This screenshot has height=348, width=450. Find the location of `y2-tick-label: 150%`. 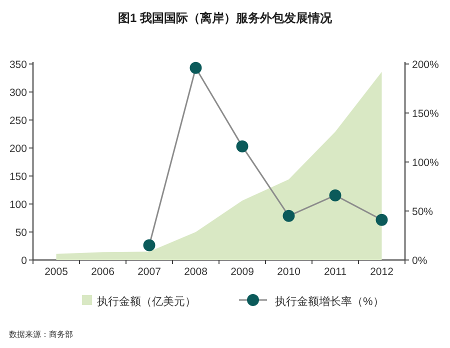

y2-tick-label: 150% is located at coordinates (425, 114).